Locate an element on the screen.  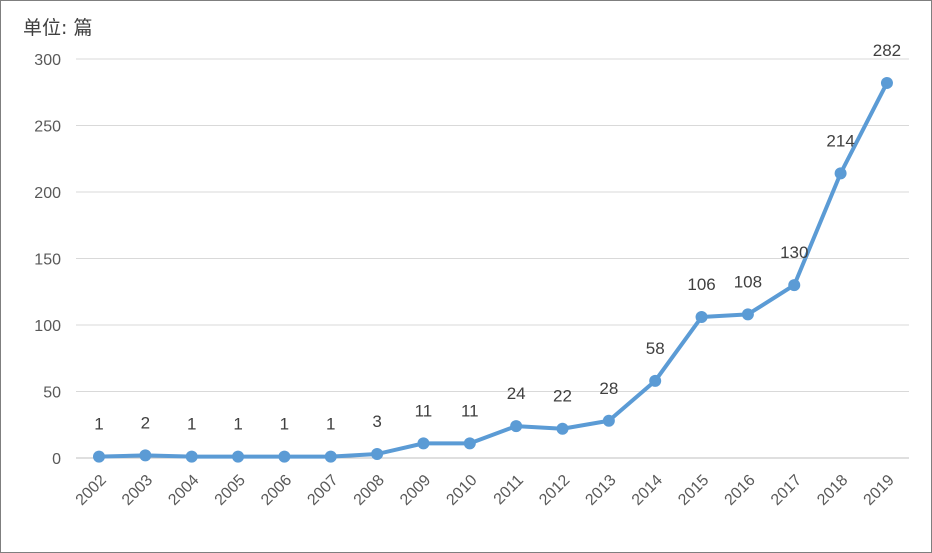
x-tick-label: 2018 is located at coordinates (832, 490).